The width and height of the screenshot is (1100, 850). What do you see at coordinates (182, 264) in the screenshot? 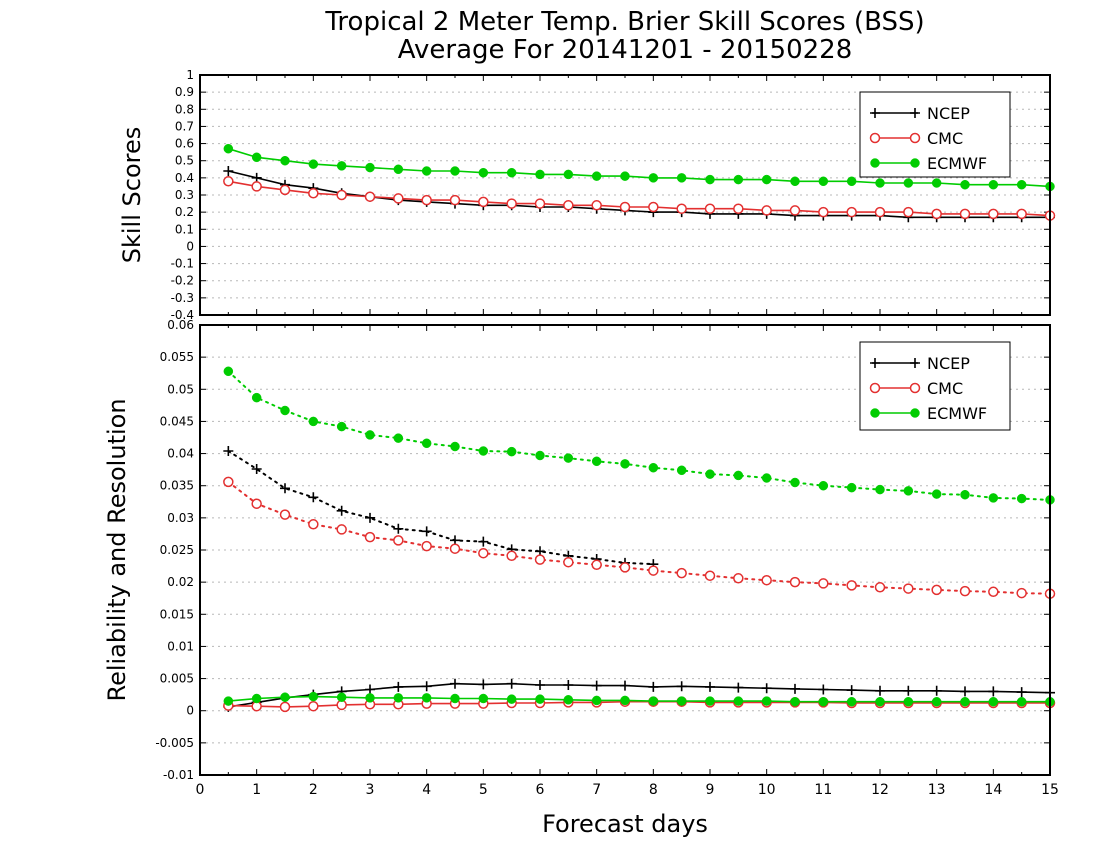
I see `y-tick-label: -0.1` at bounding box center [182, 264].